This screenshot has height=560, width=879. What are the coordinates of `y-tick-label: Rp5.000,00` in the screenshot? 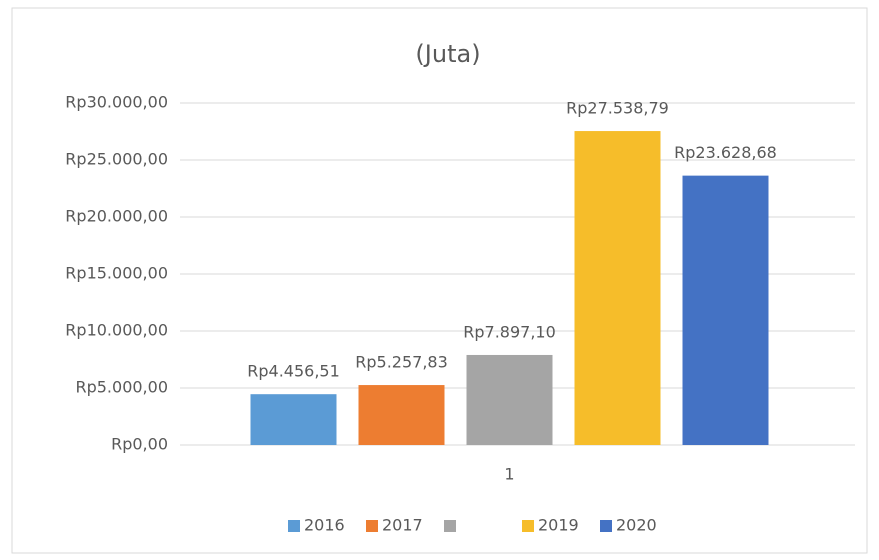 It's located at (121, 387).